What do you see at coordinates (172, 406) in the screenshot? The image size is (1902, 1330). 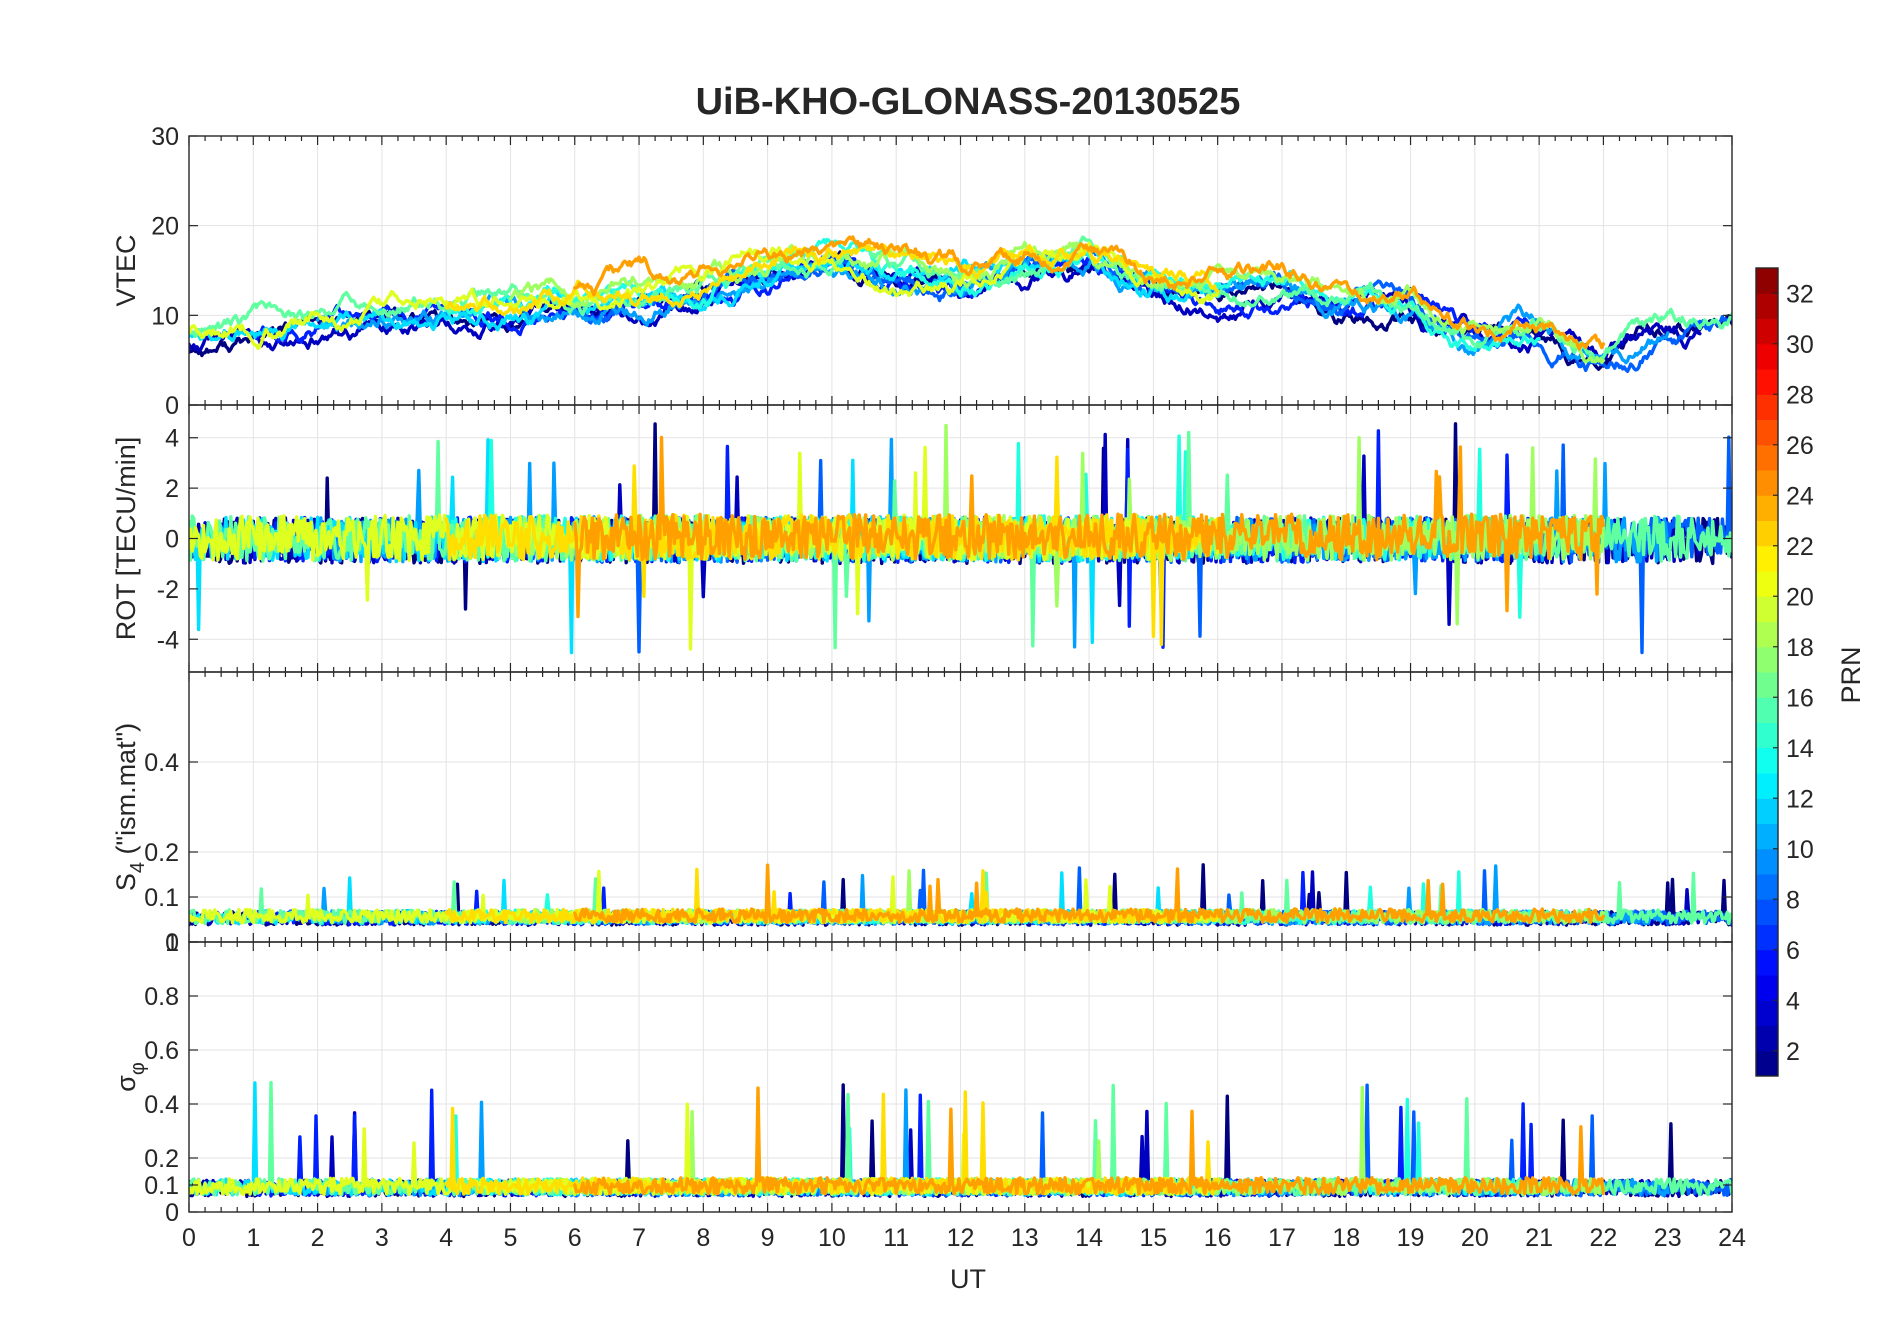 I see `y-tick-label-vtec: 0` at bounding box center [172, 406].